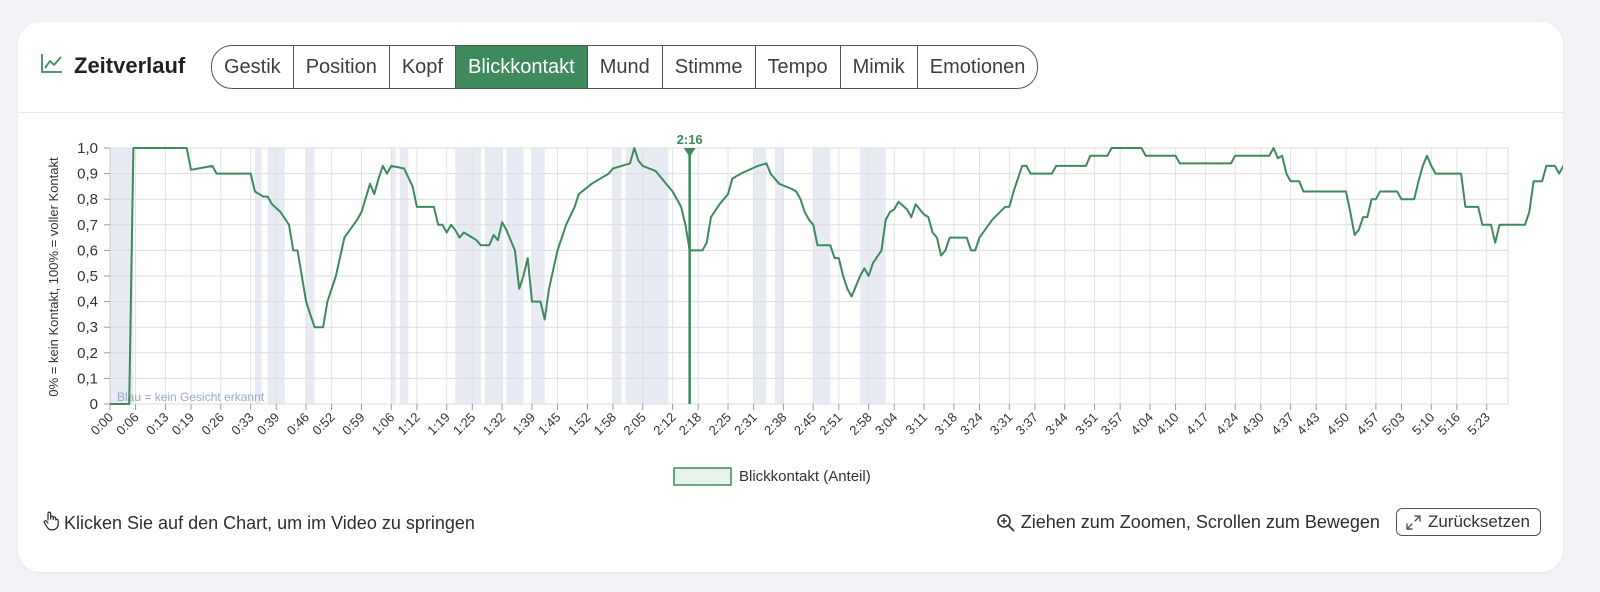  Describe the element at coordinates (1367, 424) in the screenshot. I see `x-tick-label: 4:57` at that location.